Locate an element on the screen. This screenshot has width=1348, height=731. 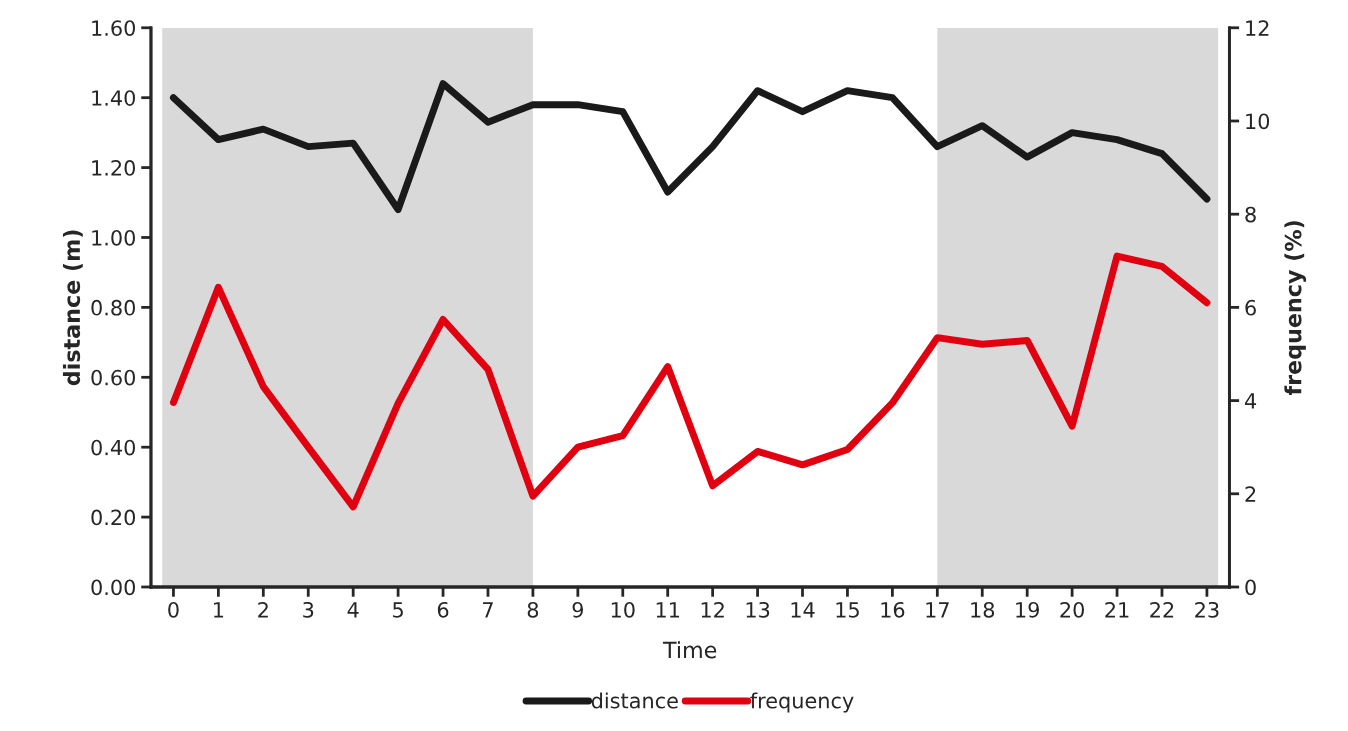
x-tick-label: 9 is located at coordinates (578, 609).